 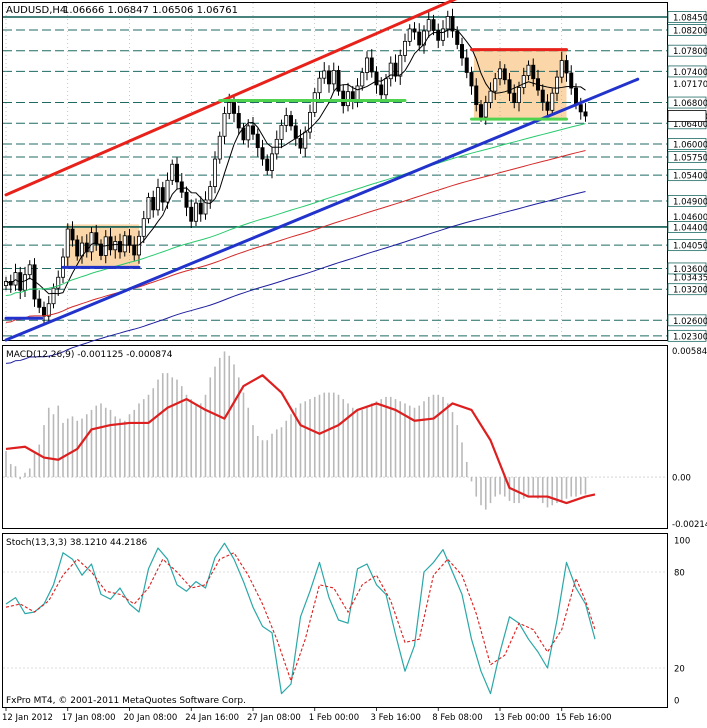 I want to click on time-axis-label: 20 Jan 08:00, so click(x=151, y=718).